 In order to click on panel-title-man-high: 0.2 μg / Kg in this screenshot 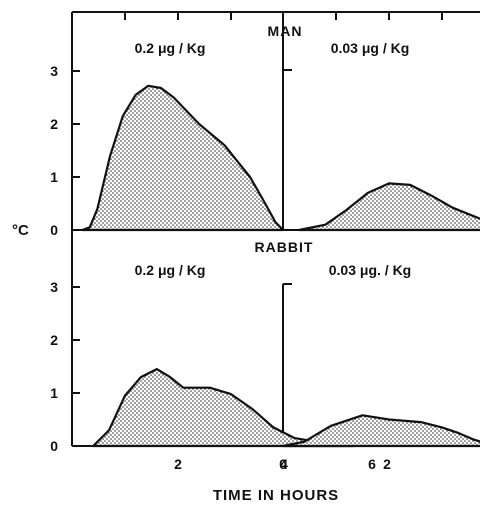, I will do `click(170, 48)`.